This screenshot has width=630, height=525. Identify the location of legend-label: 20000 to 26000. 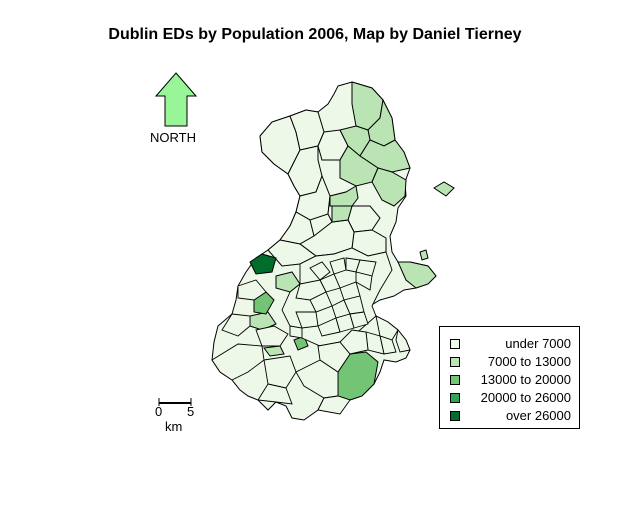
(525, 397).